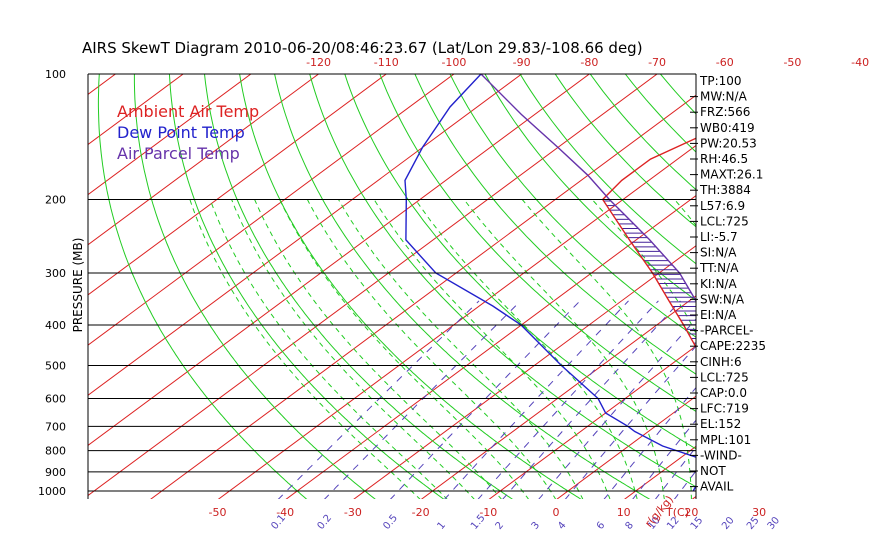  What do you see at coordinates (722, 206) in the screenshot?
I see `index-label: L57:6.9` at bounding box center [722, 206].